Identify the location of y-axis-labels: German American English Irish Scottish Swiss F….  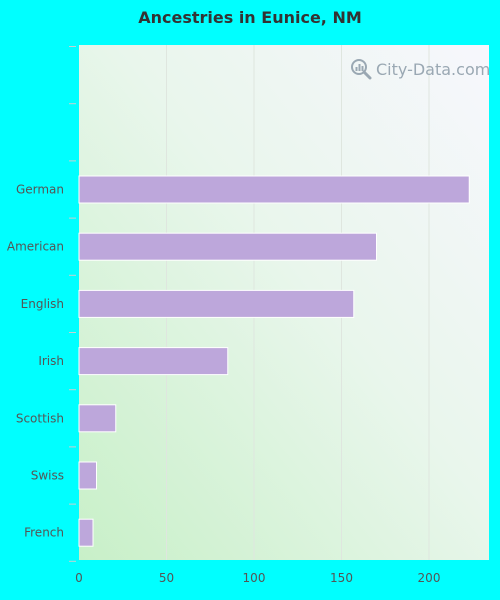
(35, 361).